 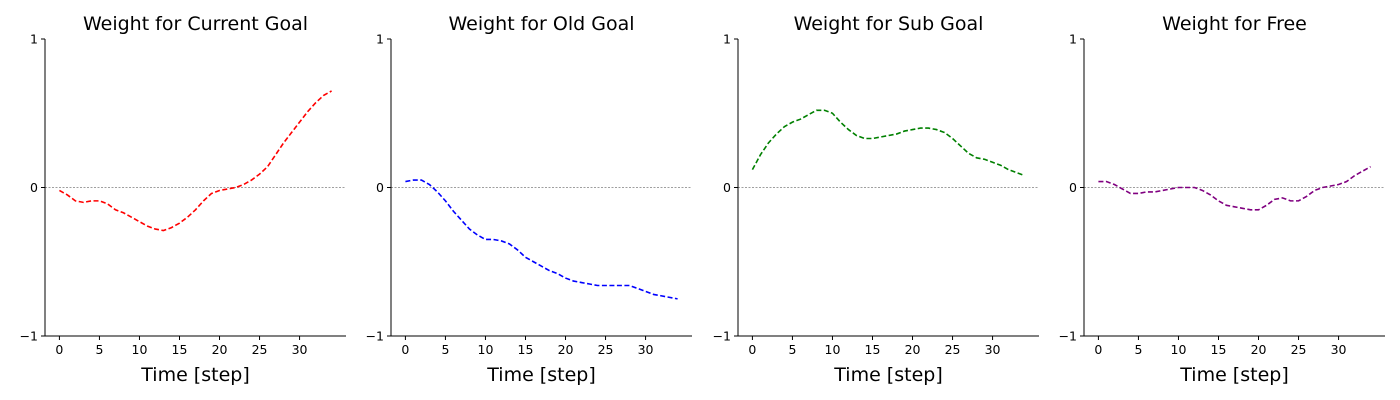 What do you see at coordinates (1234, 24) in the screenshot?
I see `chart-title: Weight for Free` at bounding box center [1234, 24].